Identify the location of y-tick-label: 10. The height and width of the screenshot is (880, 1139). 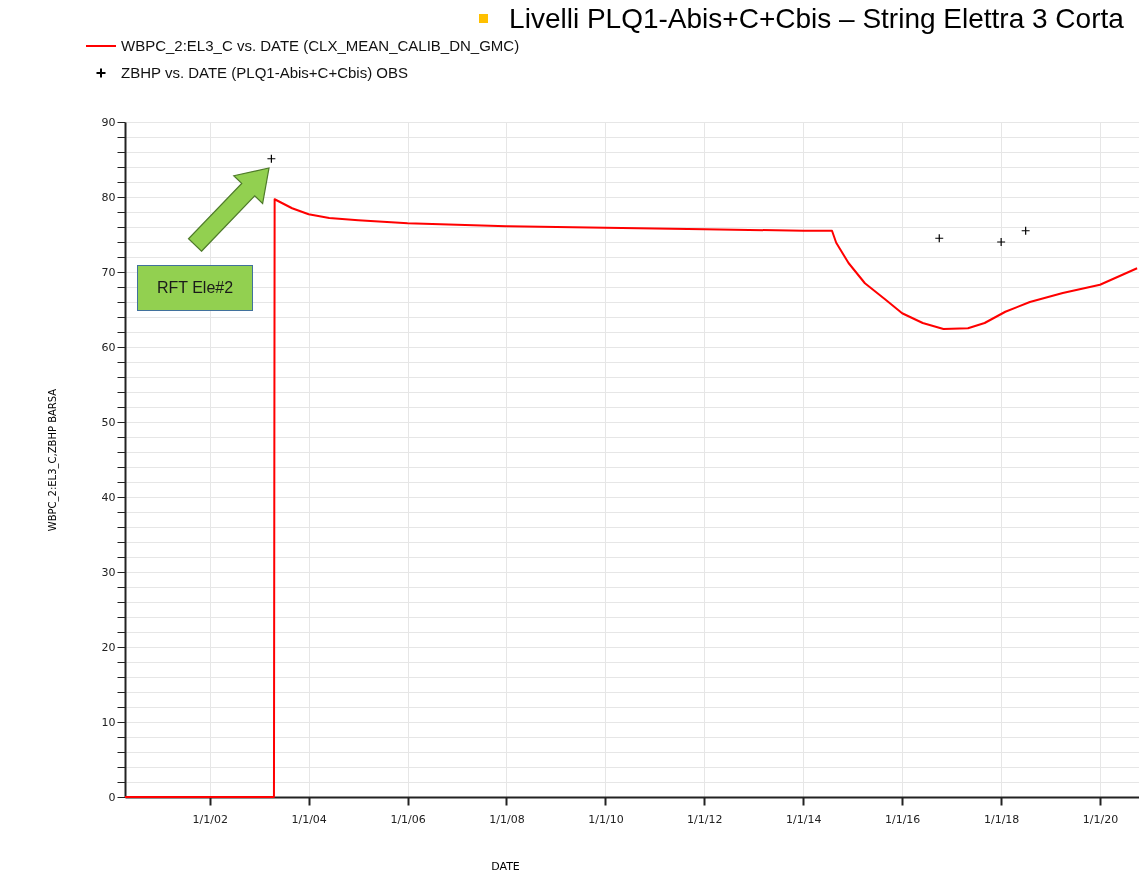
(108, 722).